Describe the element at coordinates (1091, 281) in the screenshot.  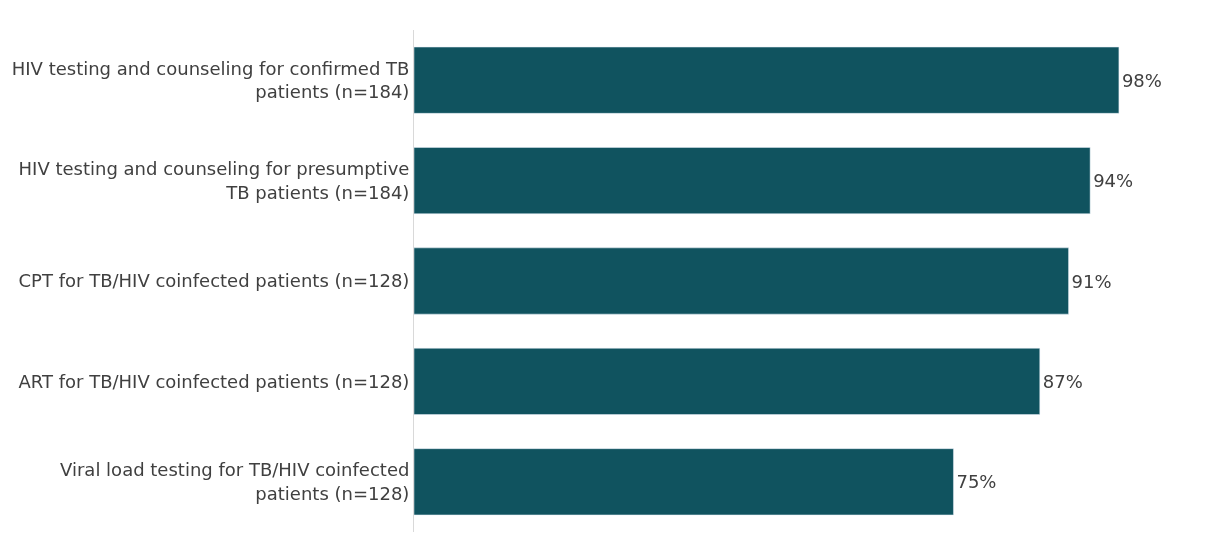
I see `data-label: 91%` at that location.